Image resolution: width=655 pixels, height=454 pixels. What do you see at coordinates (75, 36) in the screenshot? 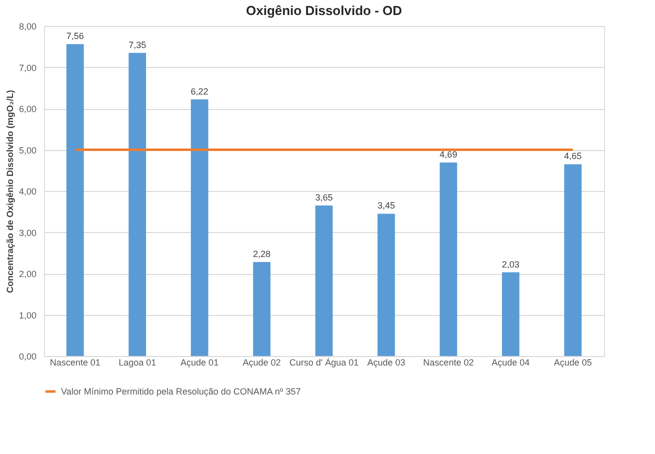
I see `data-label: 7,56` at bounding box center [75, 36].